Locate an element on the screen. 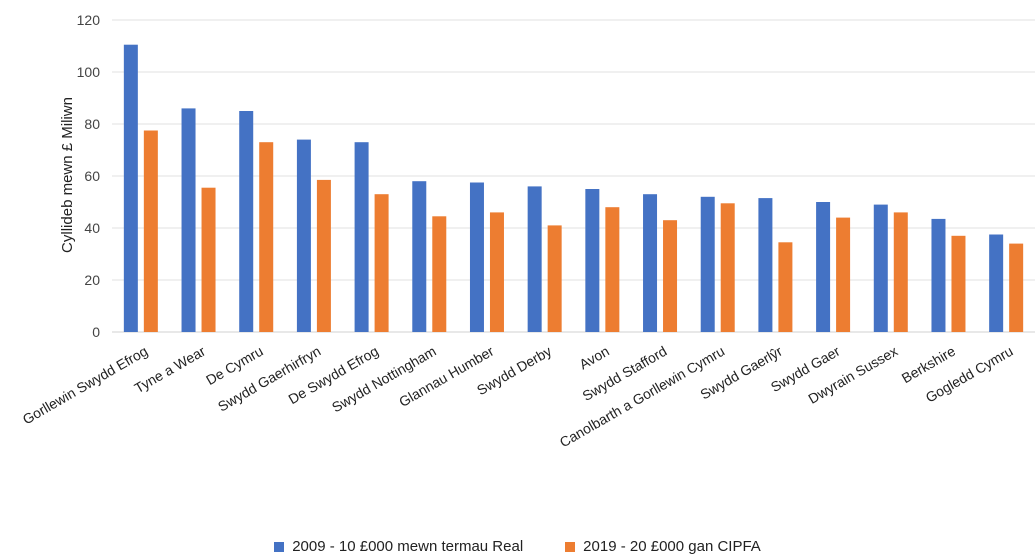  y-tick-label: 0 is located at coordinates (96, 332).